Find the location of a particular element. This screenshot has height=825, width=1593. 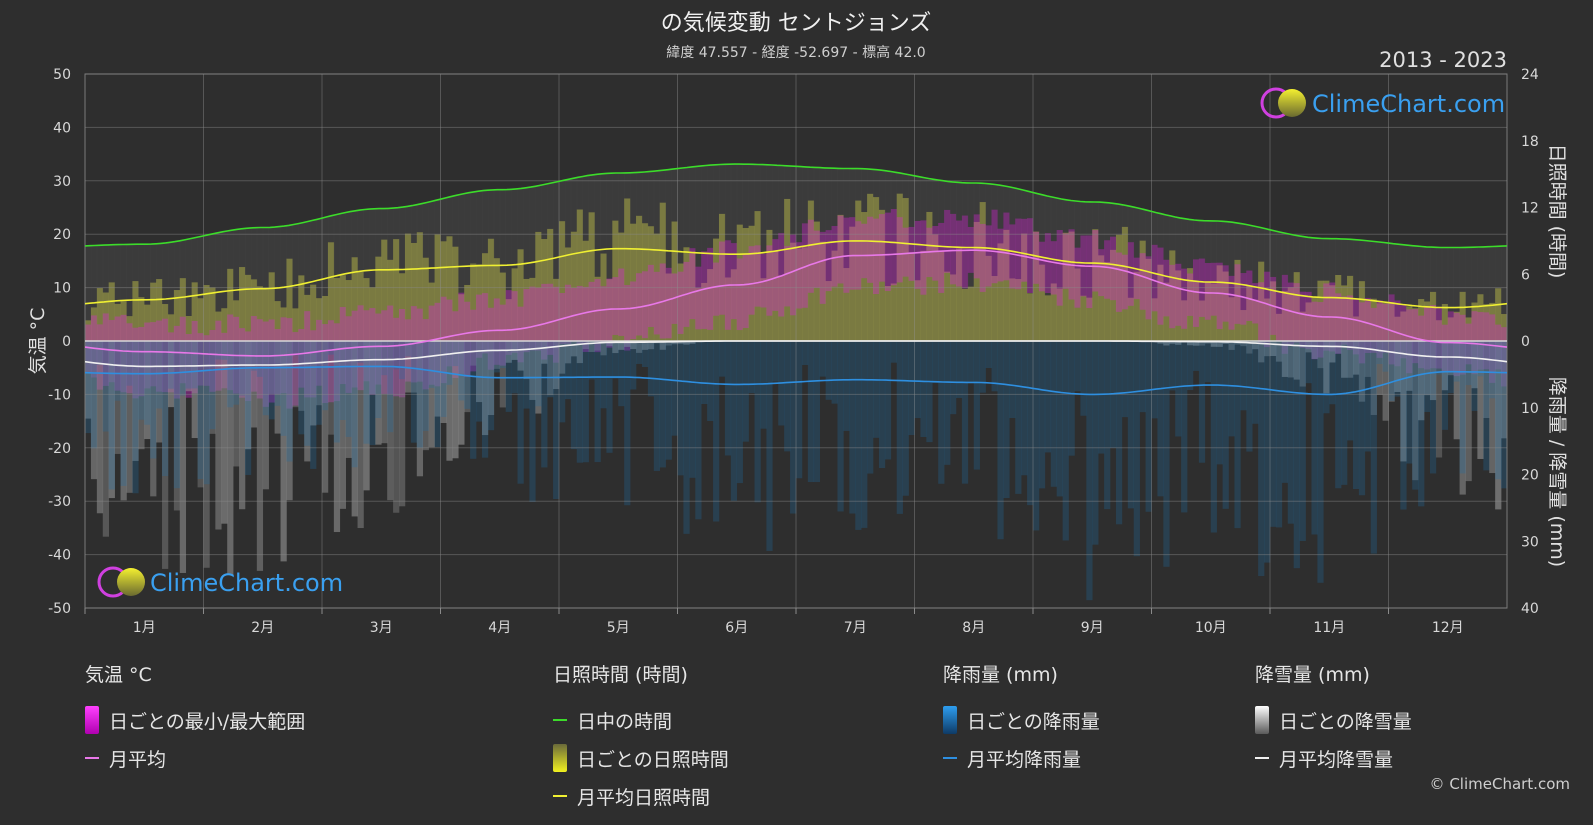

legend-item-snow-avg: 月平均降雪量 is located at coordinates (1333, 758).